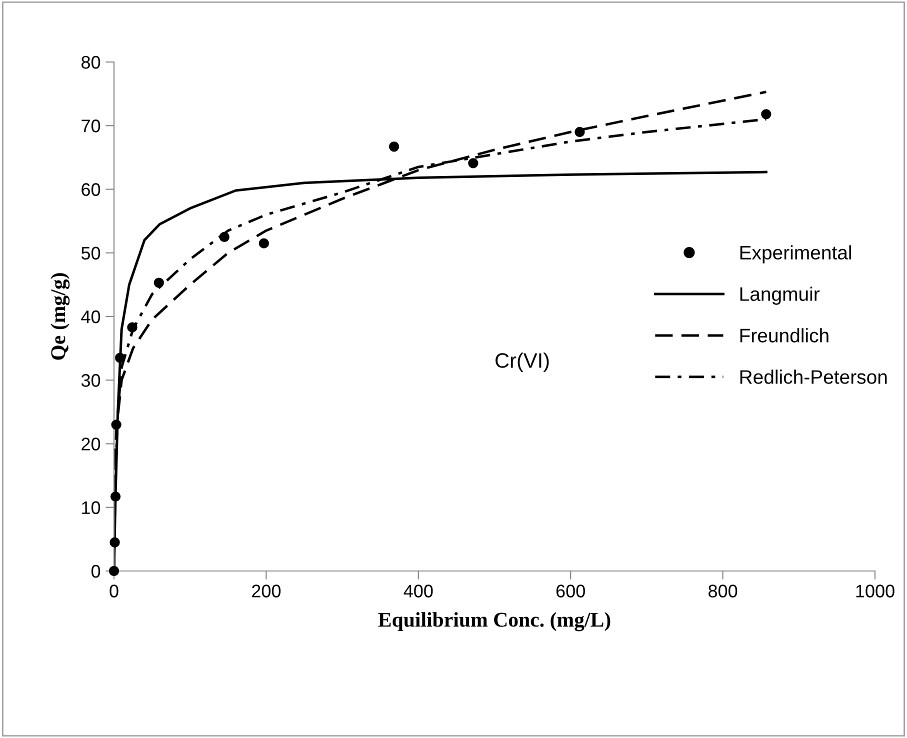 The height and width of the screenshot is (738, 907). I want to click on y-tick-label: 80, so click(91, 62).